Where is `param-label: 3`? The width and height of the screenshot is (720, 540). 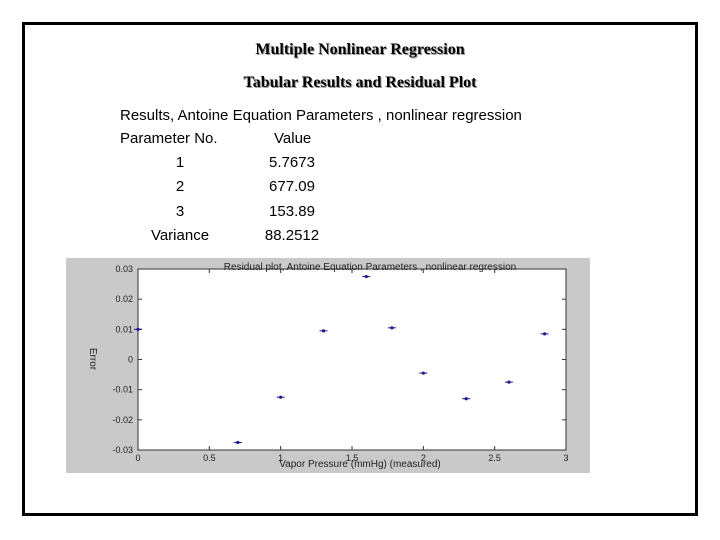
param-label: 3 is located at coordinates (180, 211).